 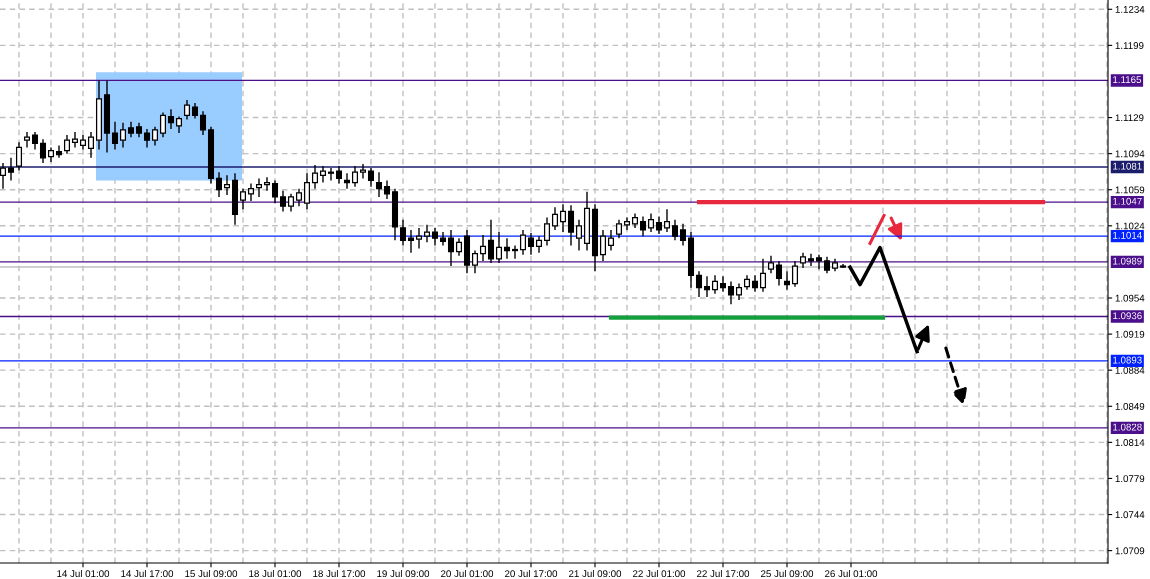 What do you see at coordinates (1127, 427) in the screenshot?
I see `ref-line-label: 1.0828` at bounding box center [1127, 427].